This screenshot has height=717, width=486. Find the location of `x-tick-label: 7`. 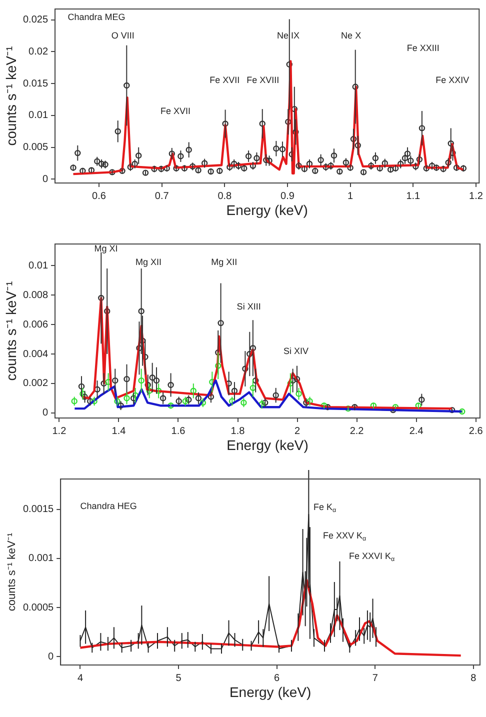

x-tick-label: 7 is located at coordinates (375, 678).